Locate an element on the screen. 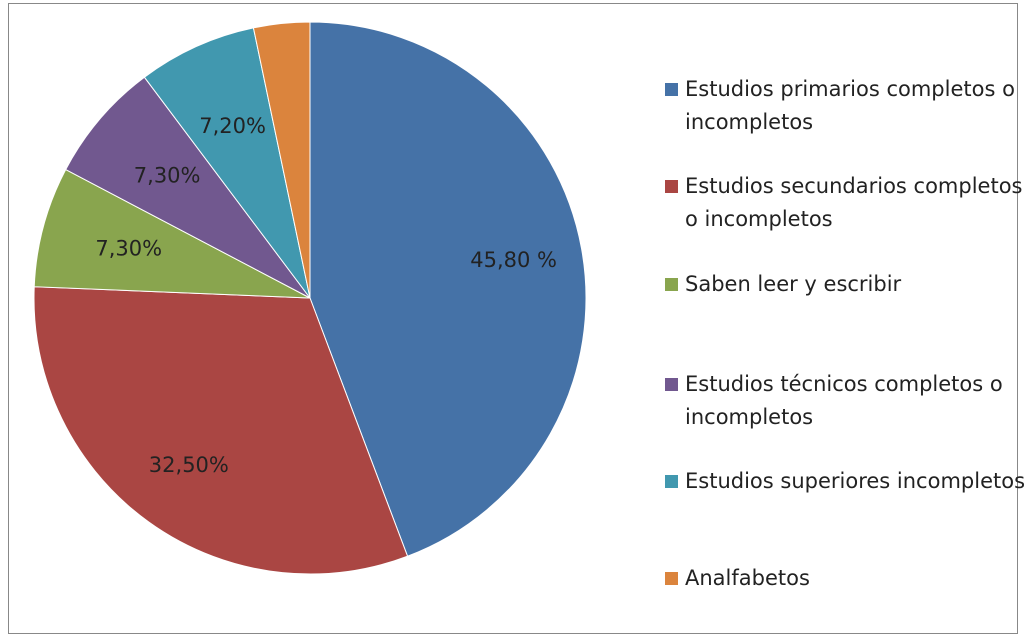  data-label: 45,80 % is located at coordinates (513, 260).